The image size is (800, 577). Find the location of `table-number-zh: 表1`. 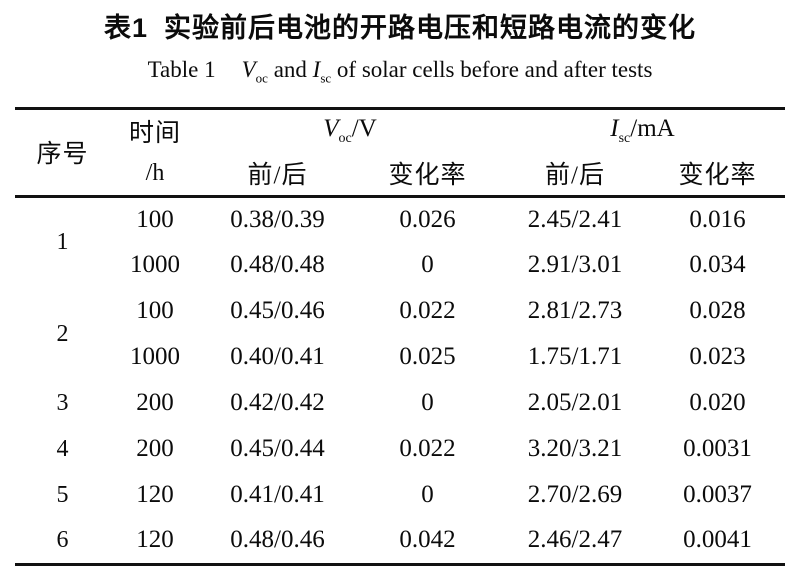

table-number-zh: 表1 is located at coordinates (126, 28).